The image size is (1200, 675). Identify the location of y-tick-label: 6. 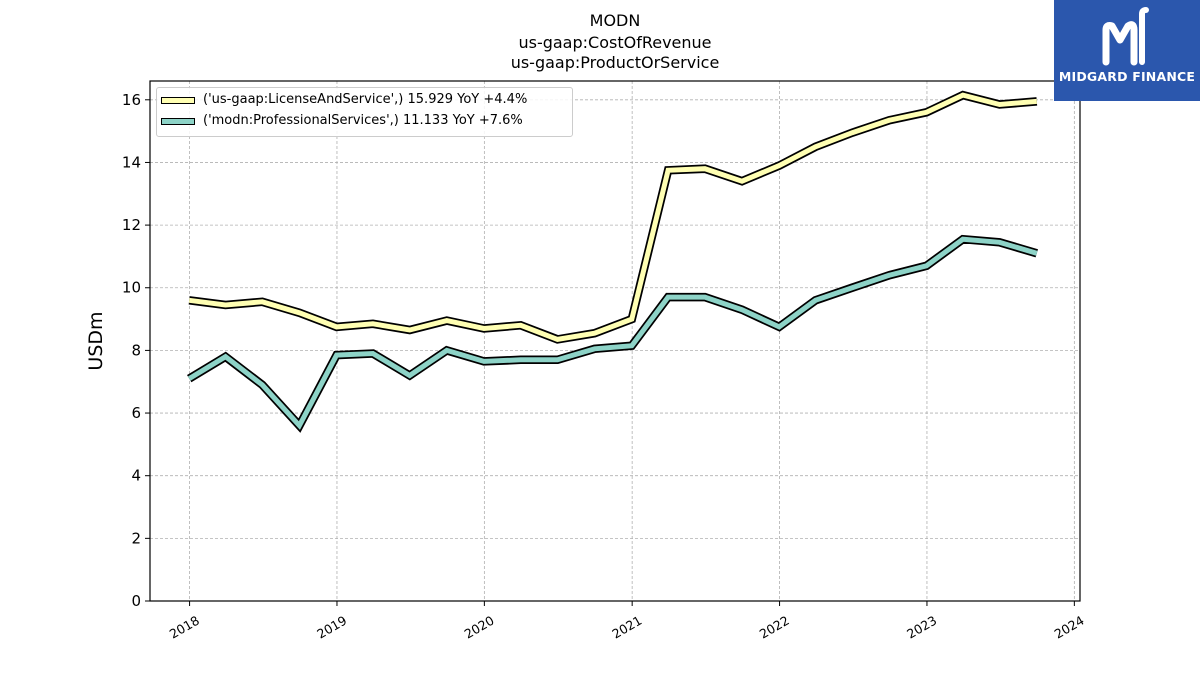
(136, 413).